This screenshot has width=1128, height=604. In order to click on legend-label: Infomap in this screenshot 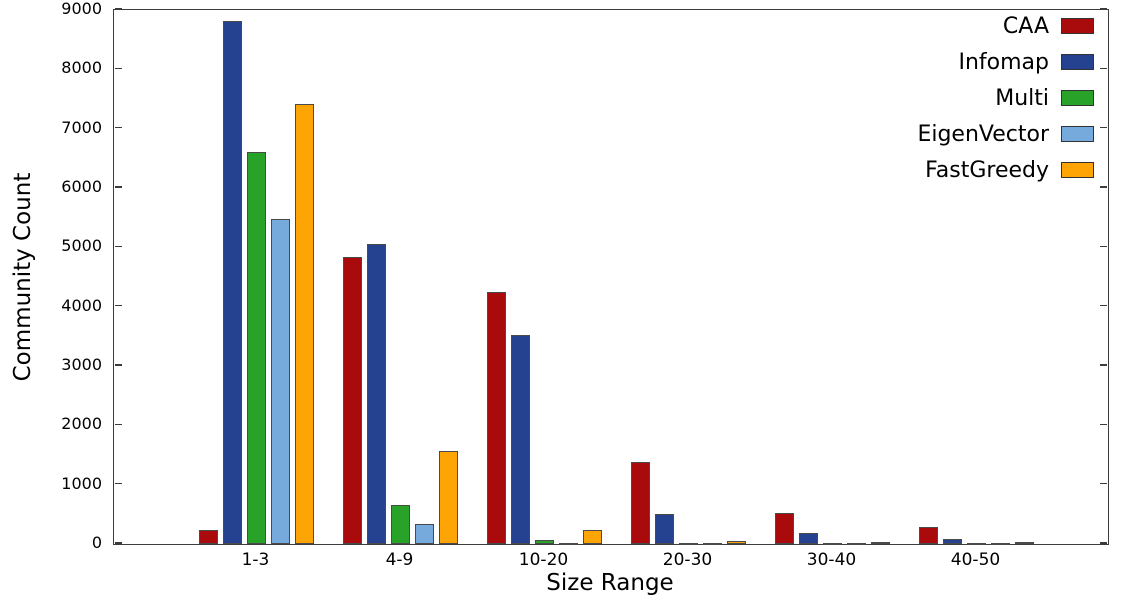, I will do `click(1003, 62)`.